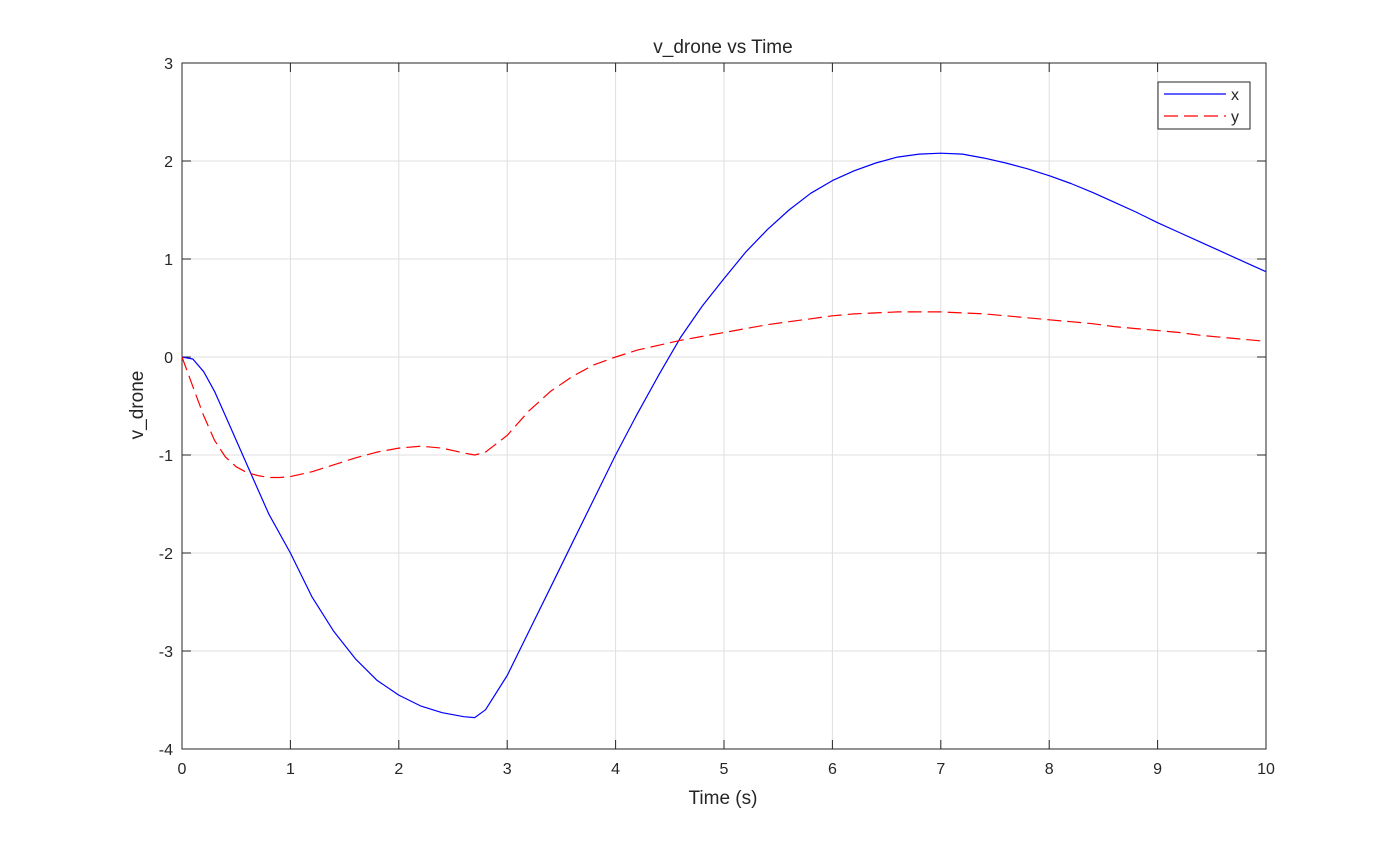  I want to click on y-tick-label: 3, so click(168, 64).